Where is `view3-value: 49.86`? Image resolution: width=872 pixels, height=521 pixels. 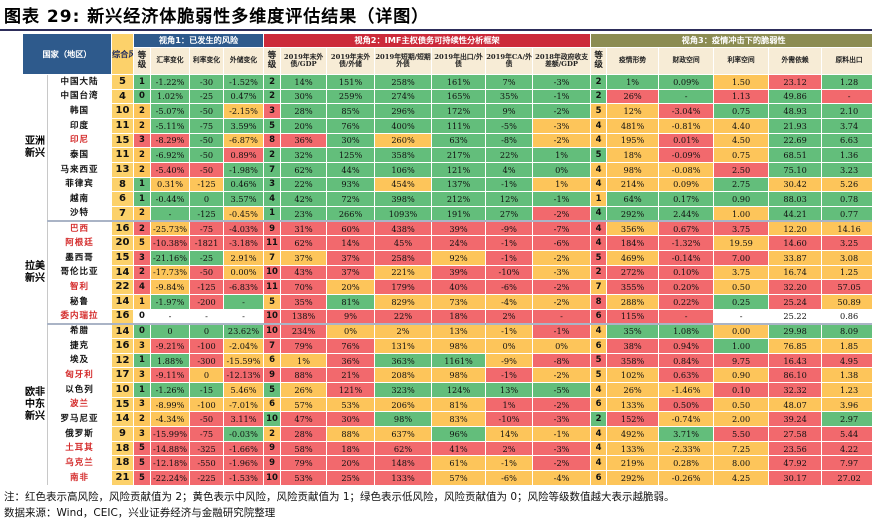 view3-value: 49.86 is located at coordinates (795, 96).